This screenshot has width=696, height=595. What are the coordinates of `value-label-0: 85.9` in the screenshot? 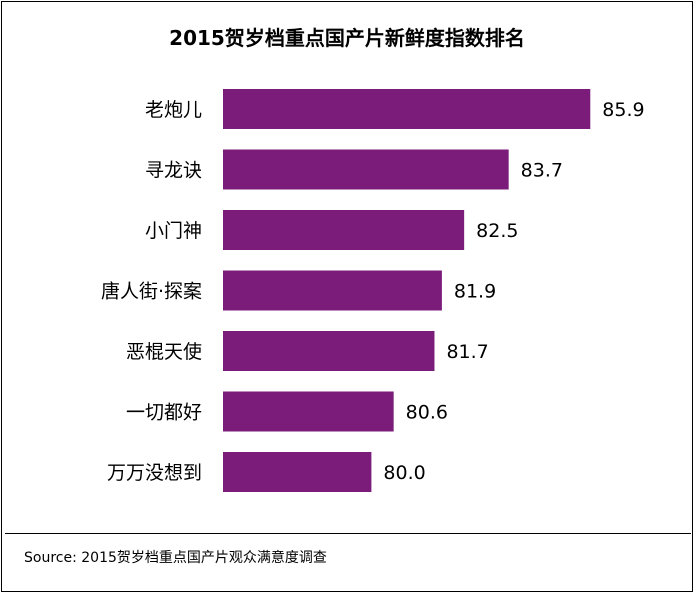 It's located at (623, 110).